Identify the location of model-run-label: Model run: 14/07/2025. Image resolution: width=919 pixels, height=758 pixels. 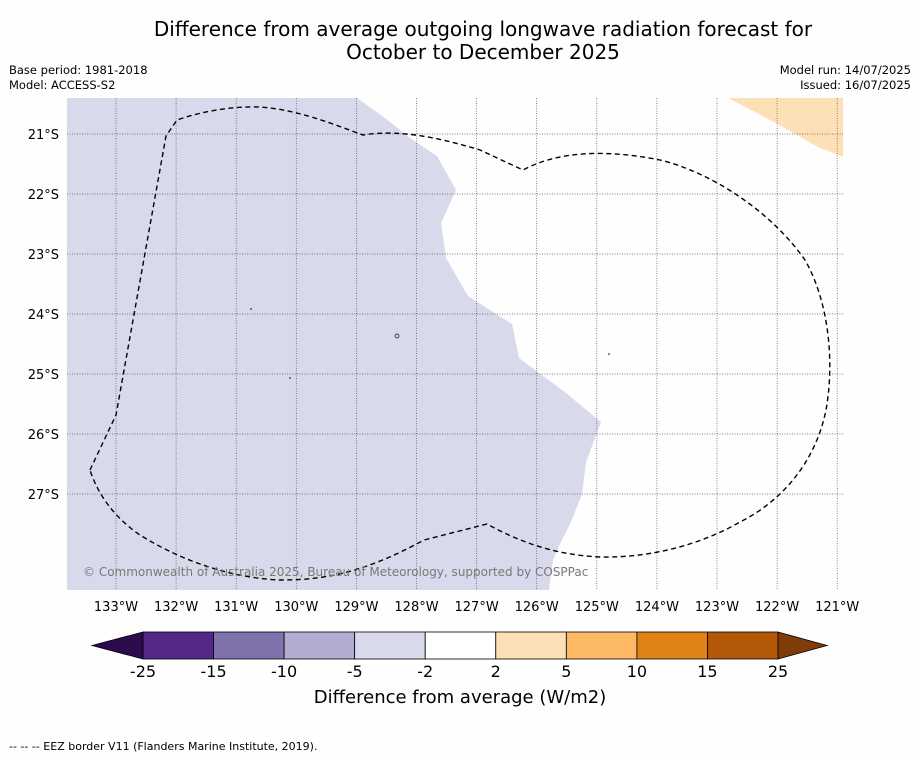
(845, 70).